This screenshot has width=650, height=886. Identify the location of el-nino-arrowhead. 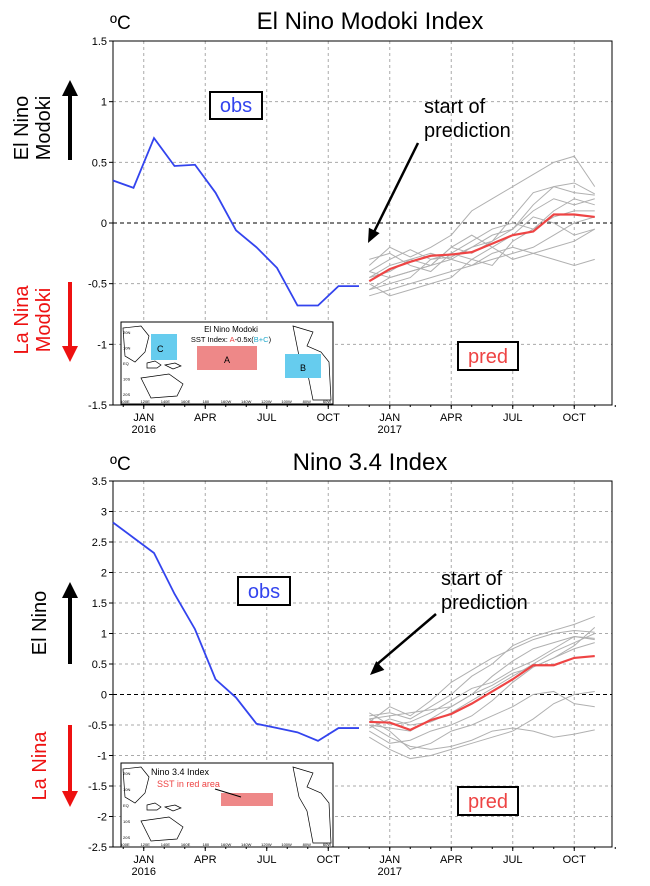
(70, 590).